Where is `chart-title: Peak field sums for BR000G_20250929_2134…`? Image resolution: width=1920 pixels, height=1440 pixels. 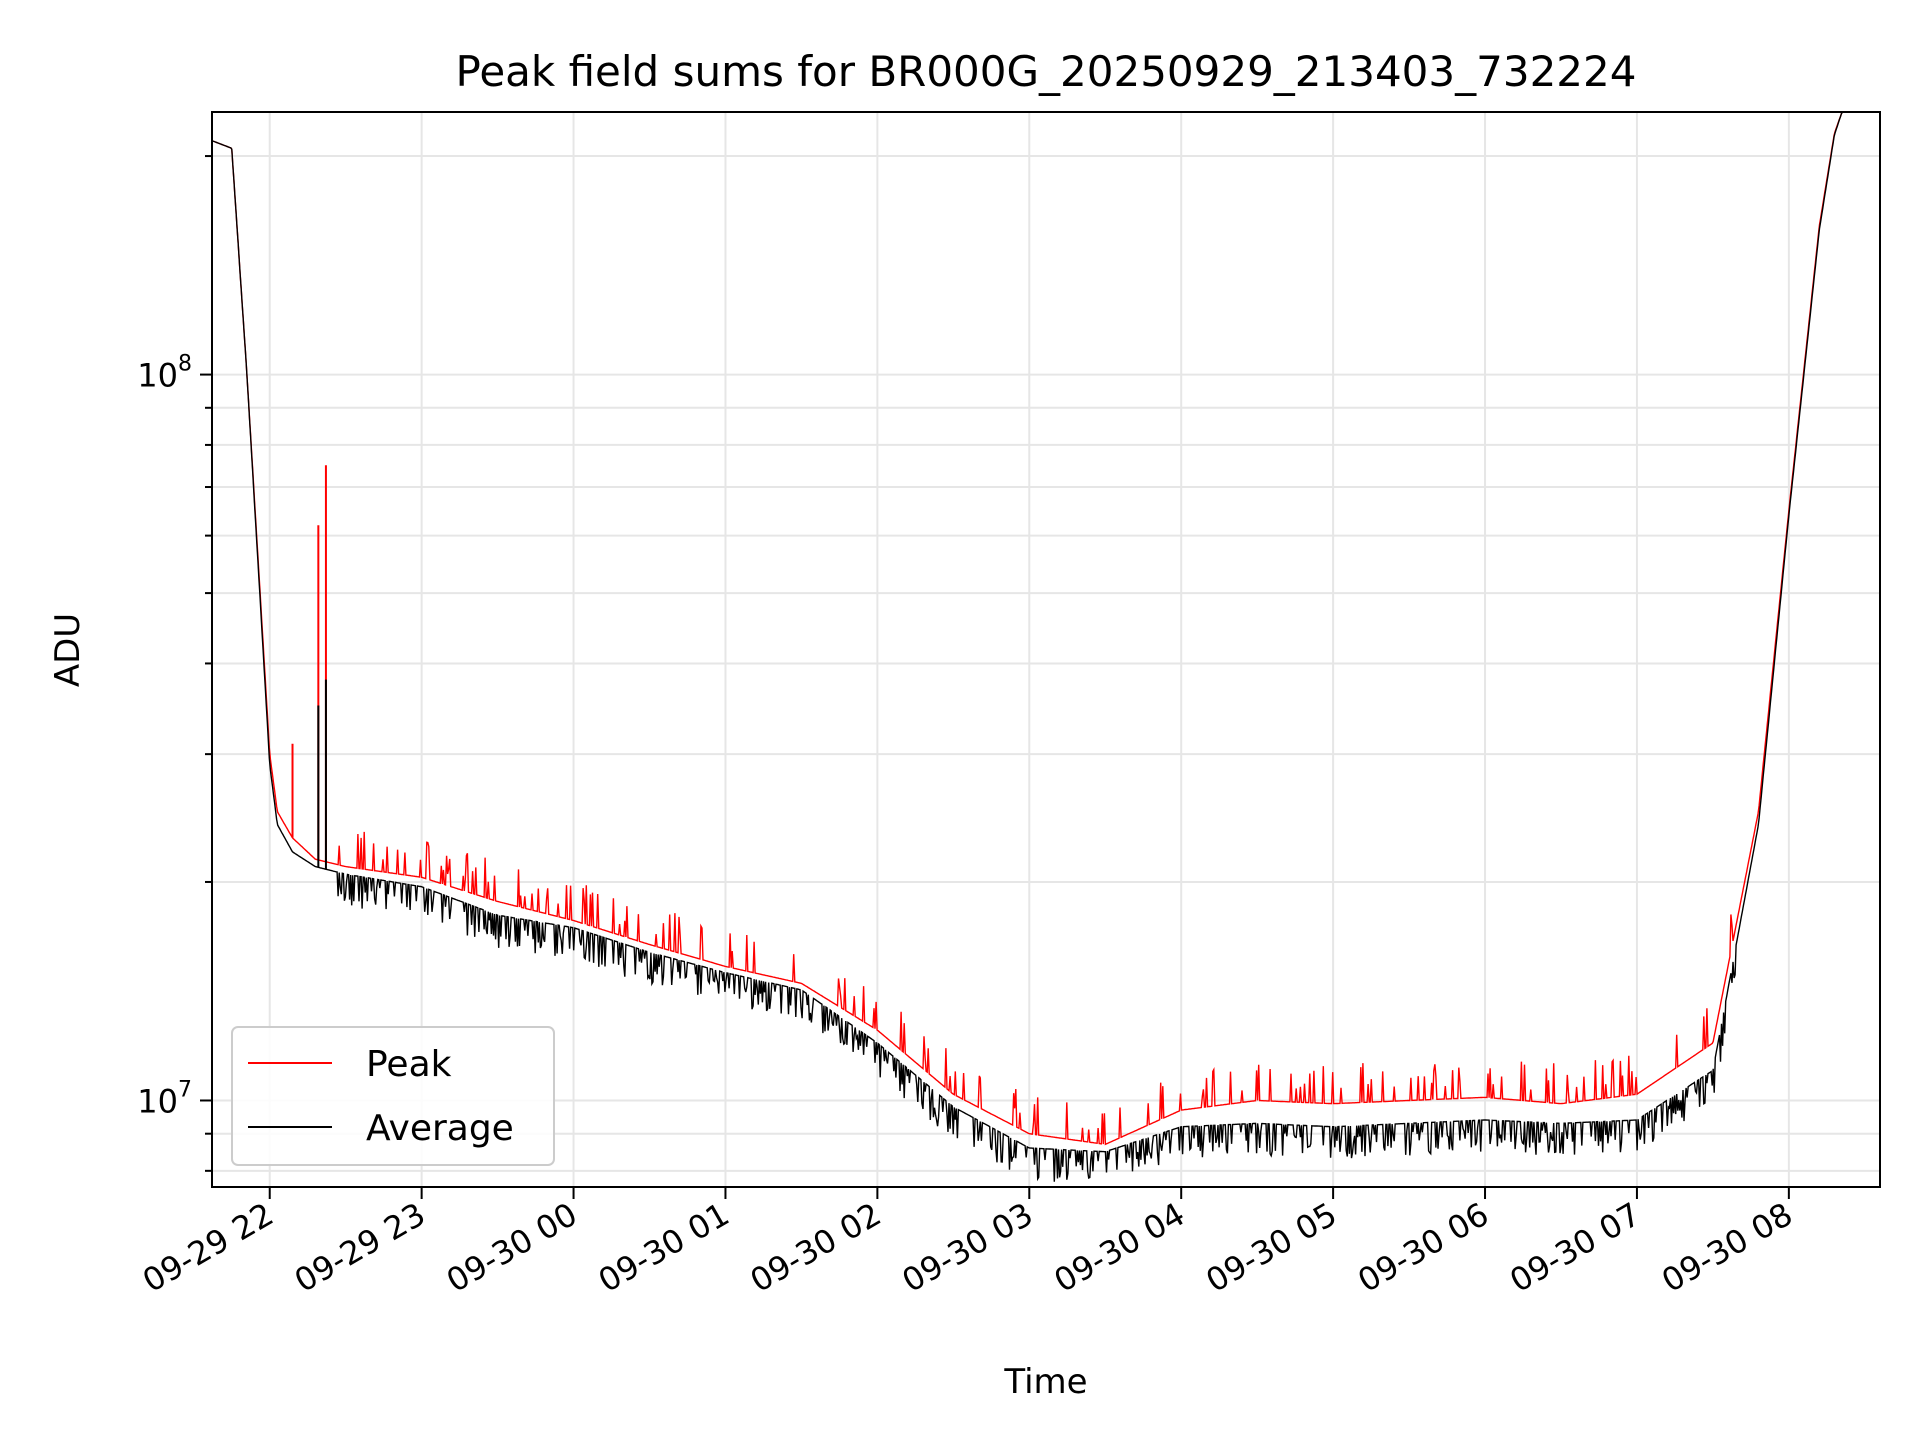 chart-title: Peak field sums for BR000G_20250929_2134… is located at coordinates (1046, 71).